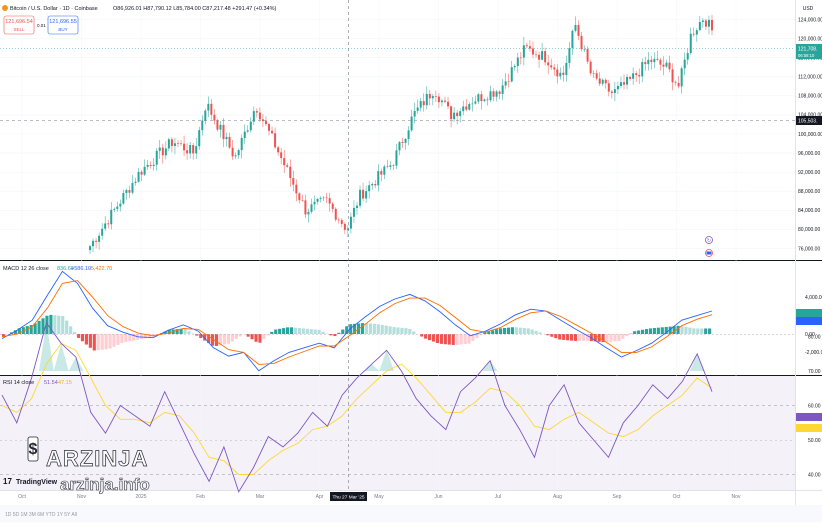 This screenshot has width=822, height=527. Describe the element at coordinates (809, 51) in the screenshot. I see `last-price-tag: 121,708. 06:58:10` at that location.